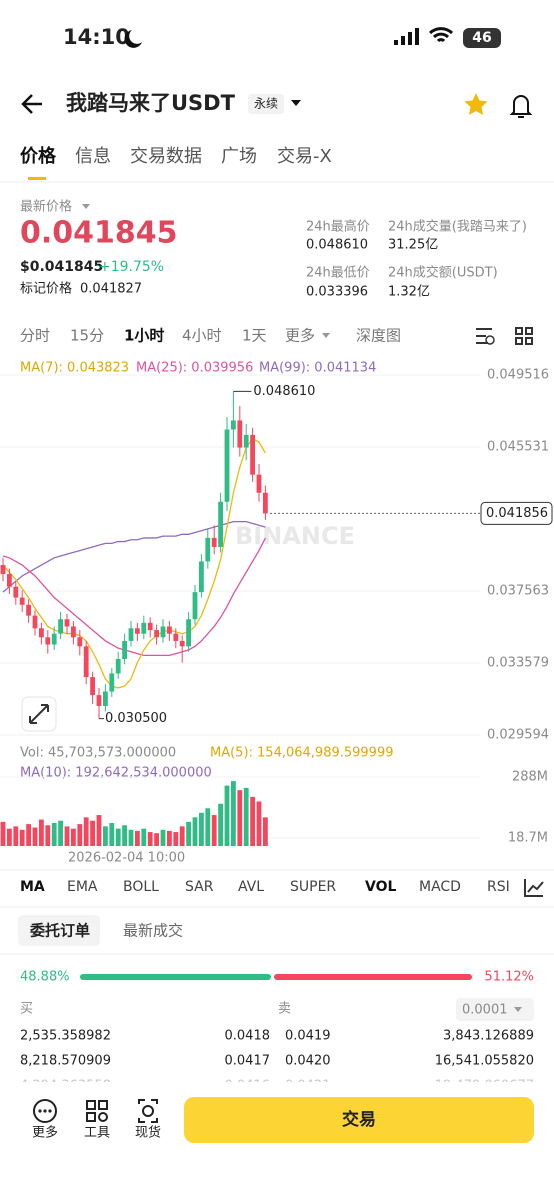 This screenshot has width=554, height=1200. What do you see at coordinates (148, 1133) in the screenshot?
I see `bottom-label: 现货` at bounding box center [148, 1133].